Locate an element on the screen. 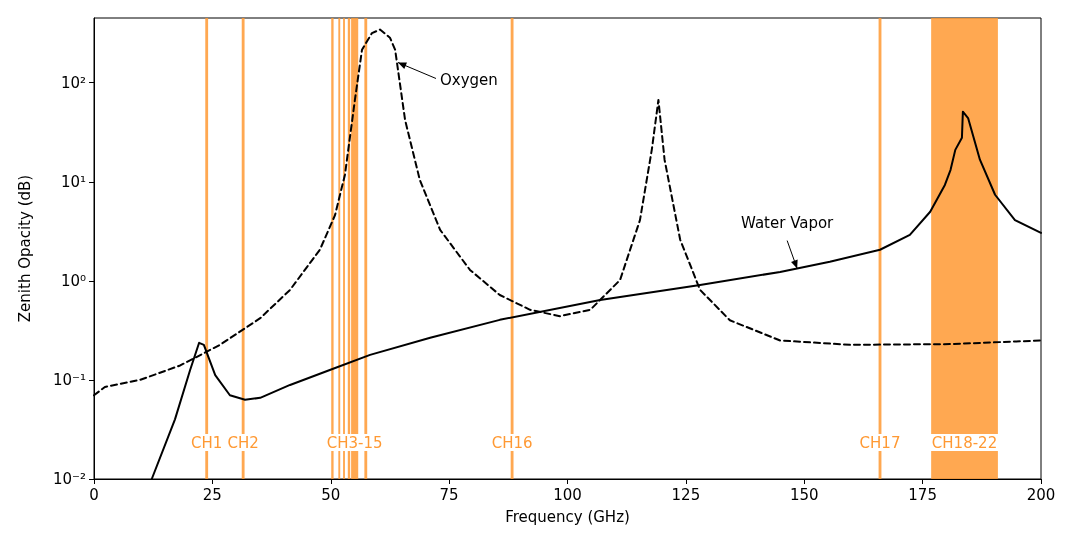  y-axis-title: Zenith Opacity (dB) is located at coordinates (24, 248).